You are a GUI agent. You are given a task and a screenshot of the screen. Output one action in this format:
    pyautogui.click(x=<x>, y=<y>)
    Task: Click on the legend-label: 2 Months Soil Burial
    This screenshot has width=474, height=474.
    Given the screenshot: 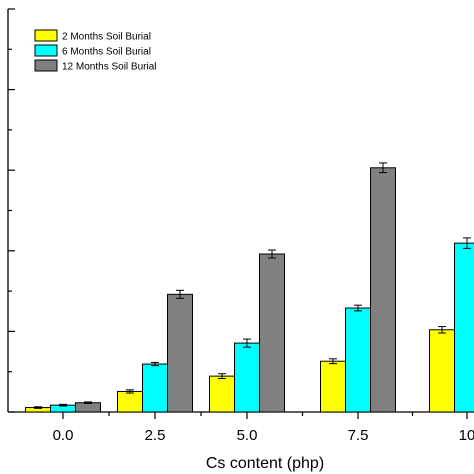 What is the action you would take?
    pyautogui.click(x=106, y=37)
    